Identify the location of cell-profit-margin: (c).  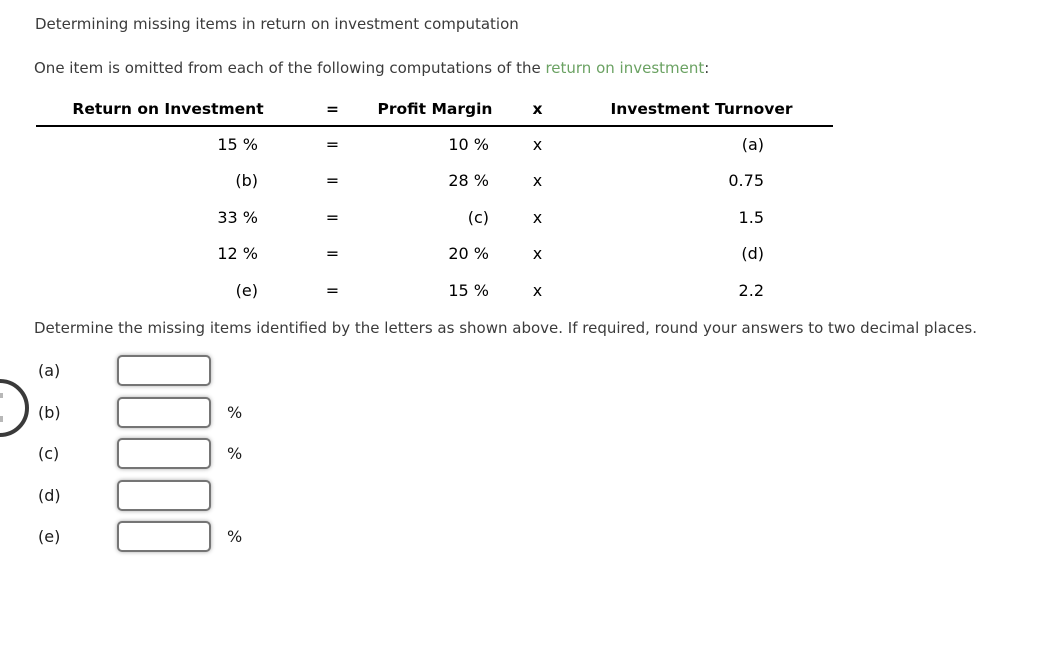
(478, 217).